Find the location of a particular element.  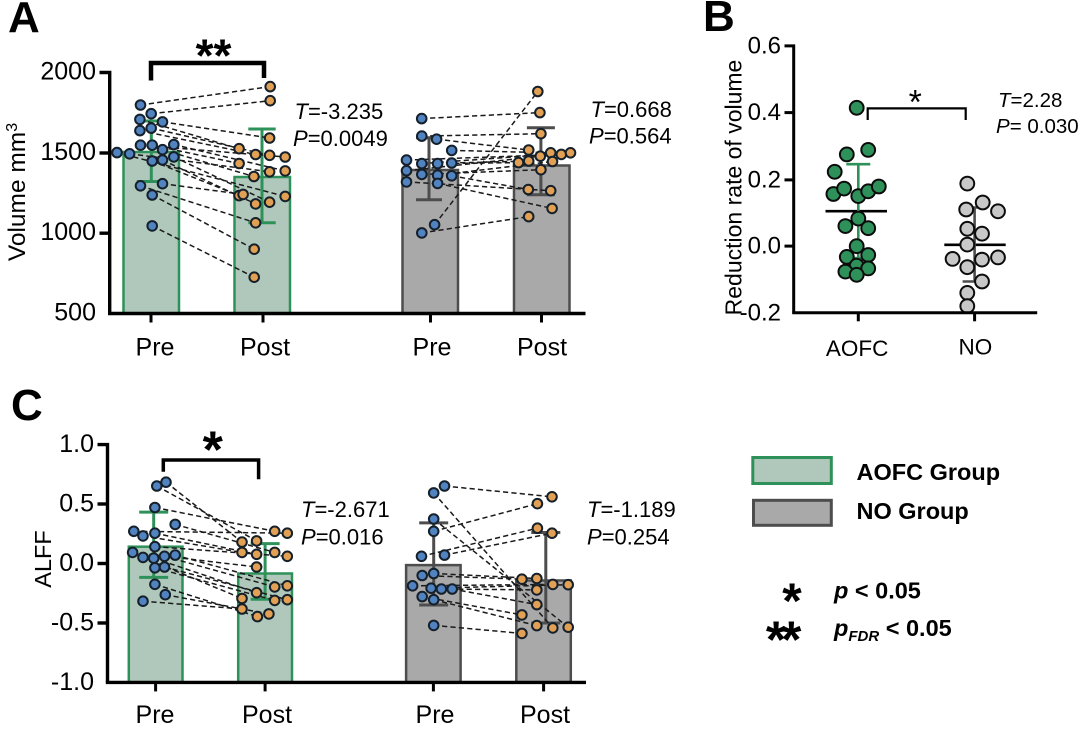

svg-text: P=0.564 is located at coordinates (630, 136).